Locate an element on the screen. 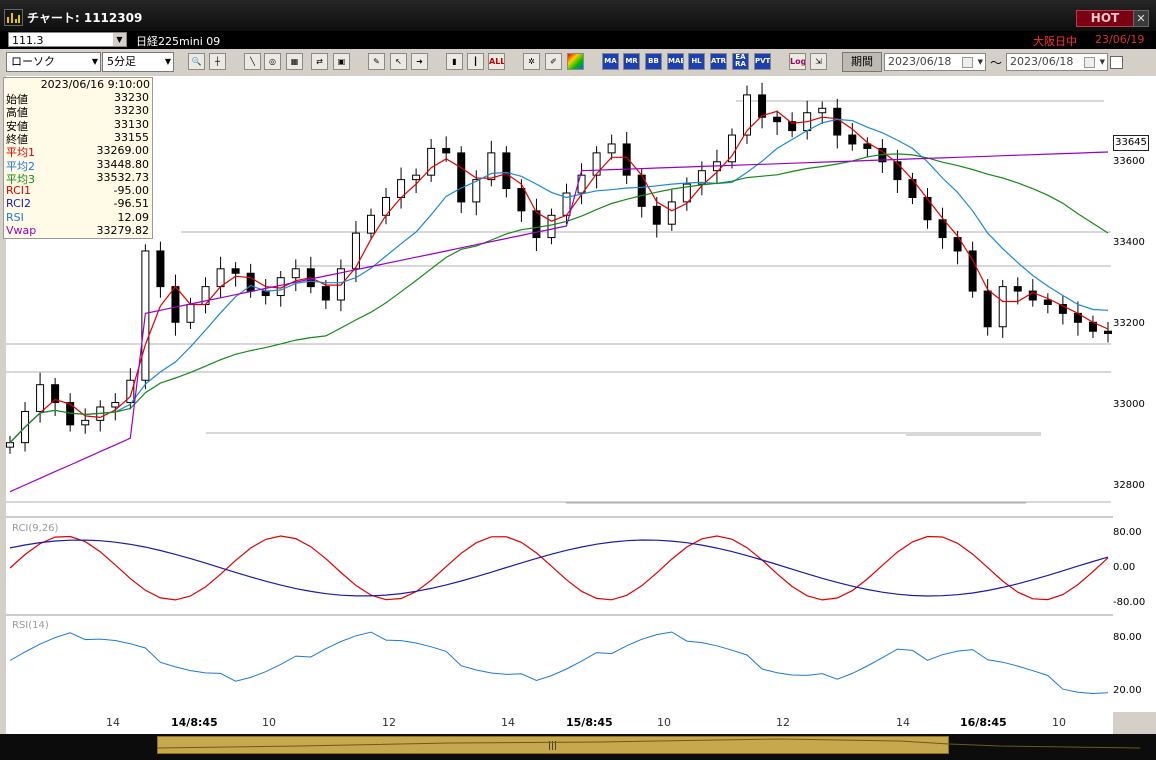  indicator-icon: ⇄ is located at coordinates (319, 61).